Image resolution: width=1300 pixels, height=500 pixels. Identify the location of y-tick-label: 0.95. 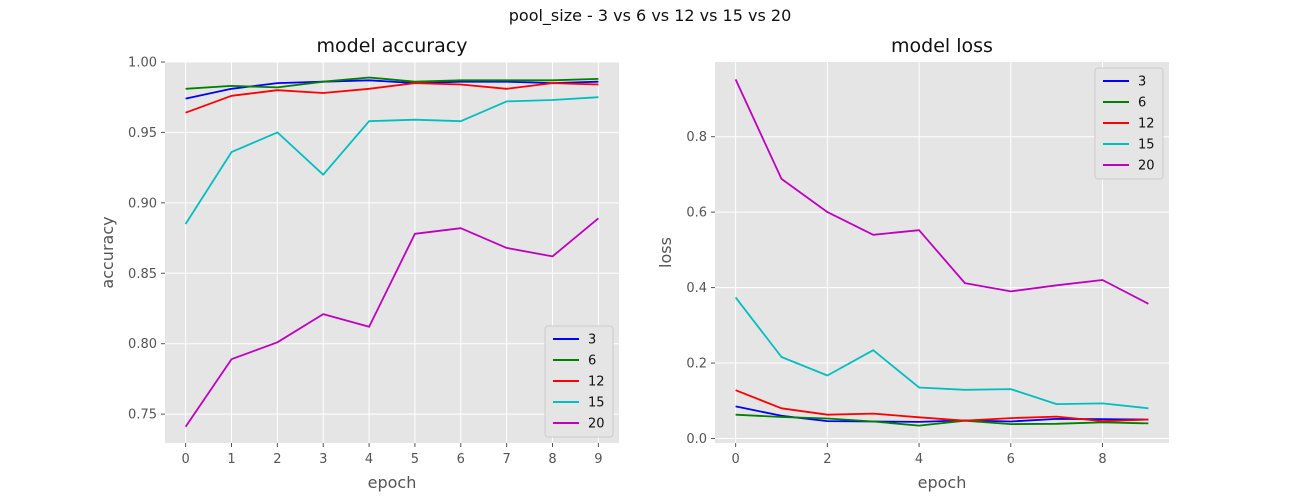
(142, 133).